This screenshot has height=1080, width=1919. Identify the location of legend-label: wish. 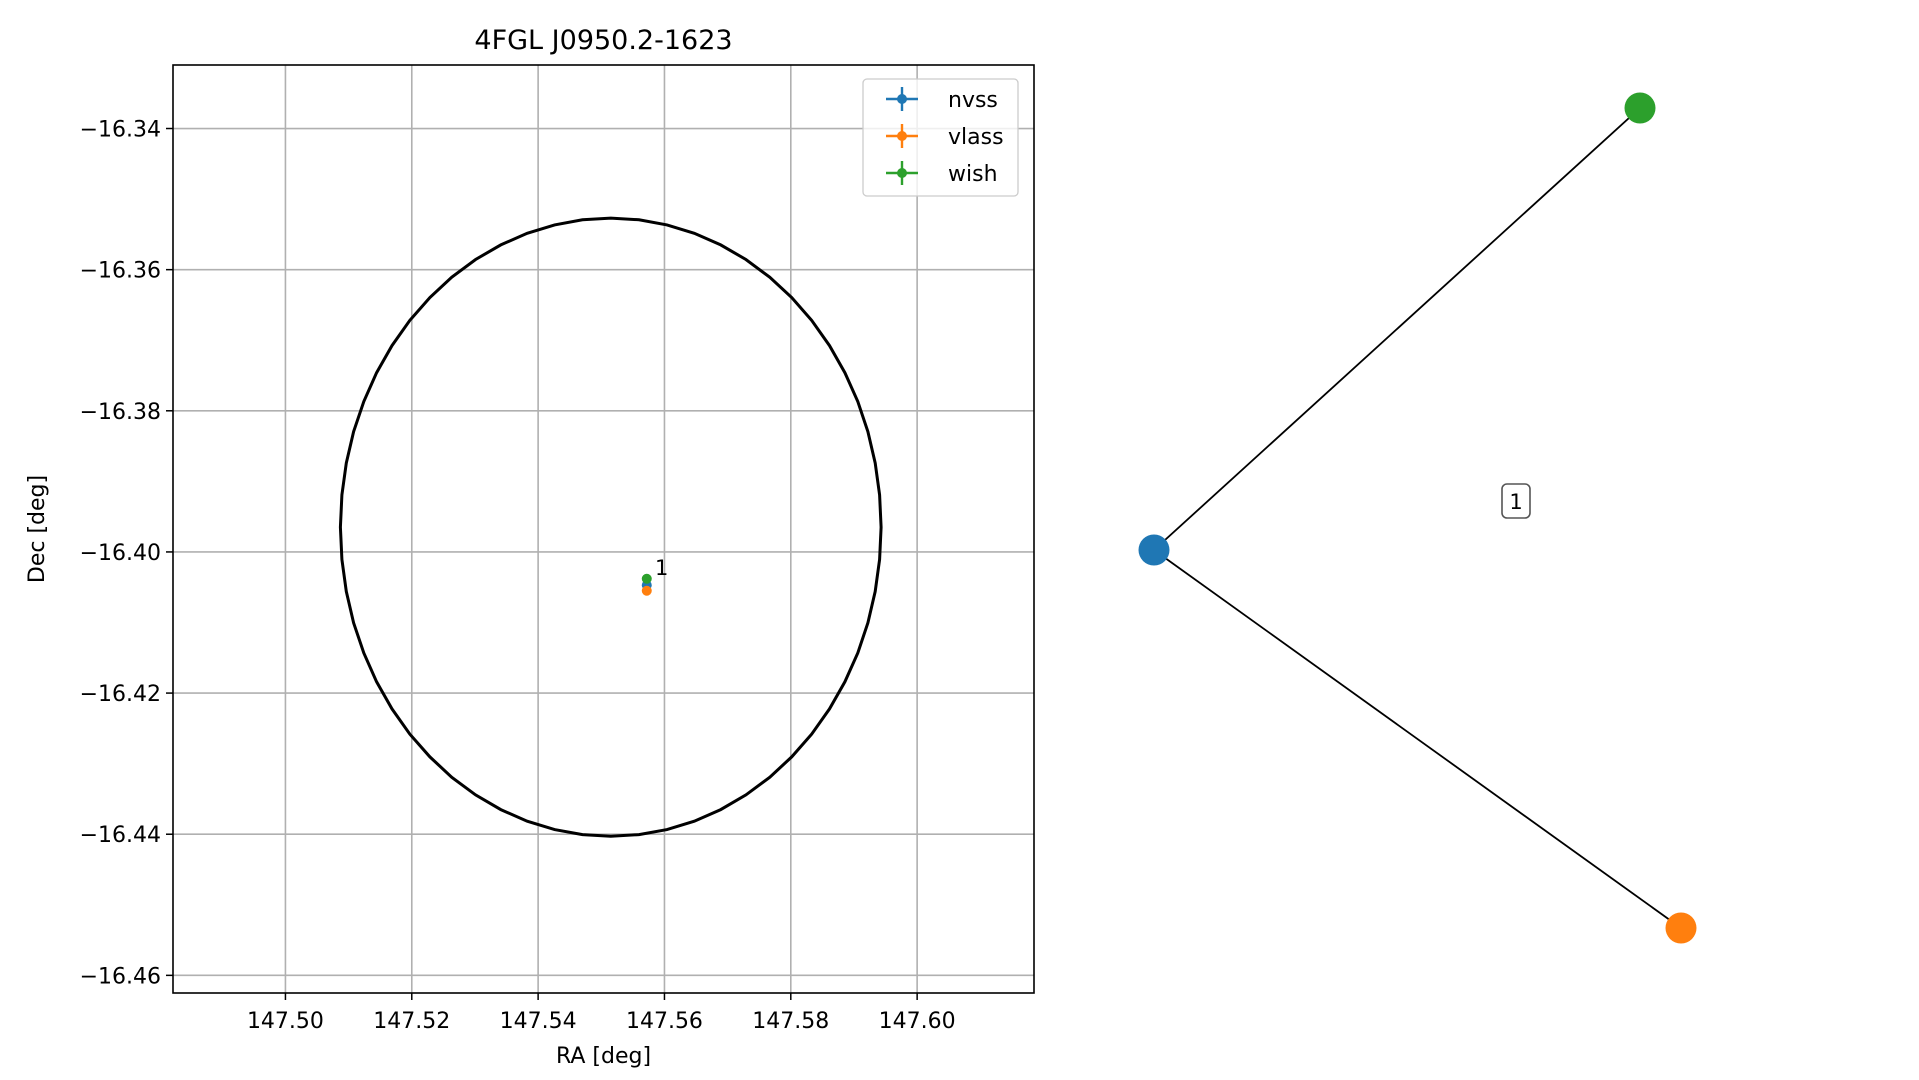
(973, 174).